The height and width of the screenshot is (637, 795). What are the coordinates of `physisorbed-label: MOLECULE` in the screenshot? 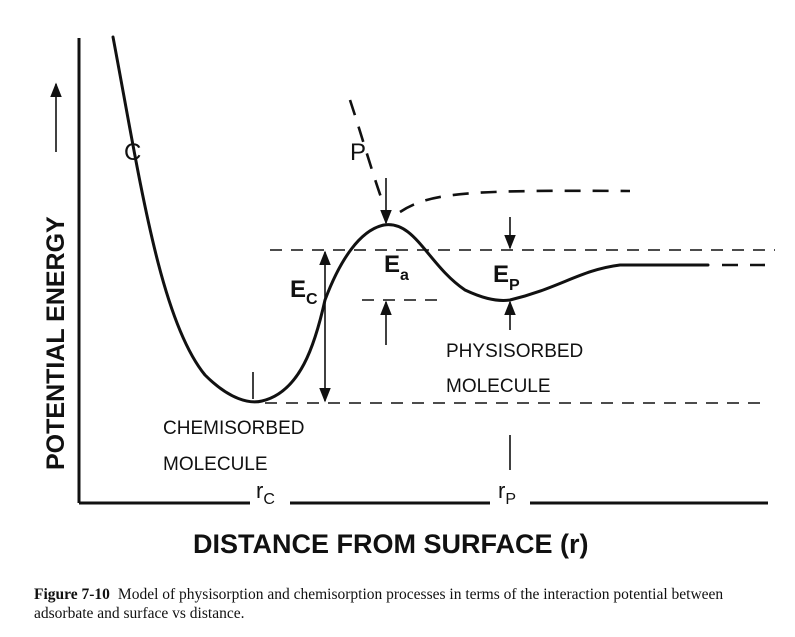 It's located at (498, 386).